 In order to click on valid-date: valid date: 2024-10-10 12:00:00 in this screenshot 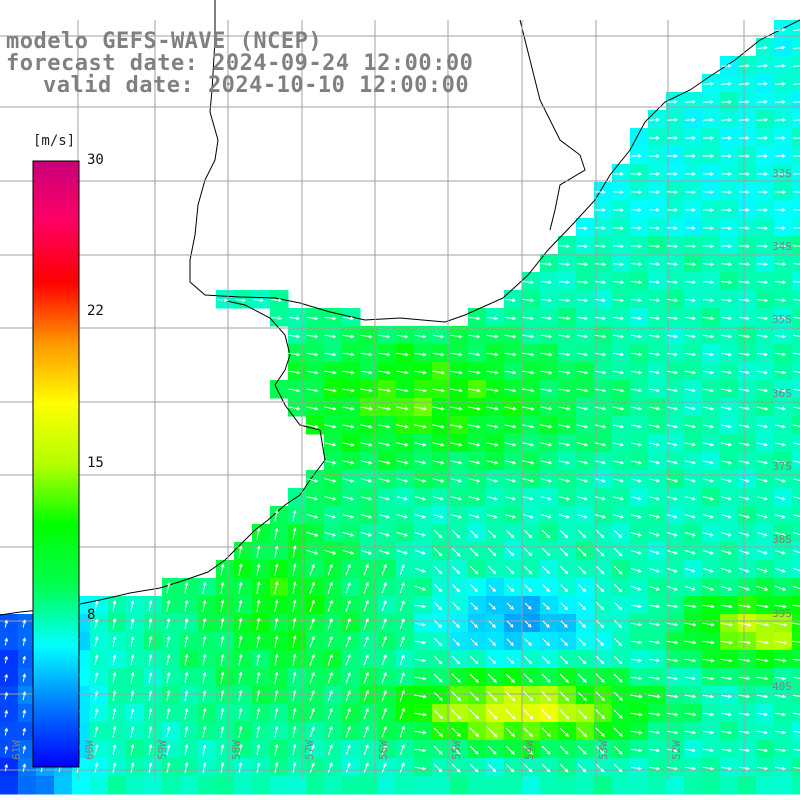, I will do `click(256, 85)`.